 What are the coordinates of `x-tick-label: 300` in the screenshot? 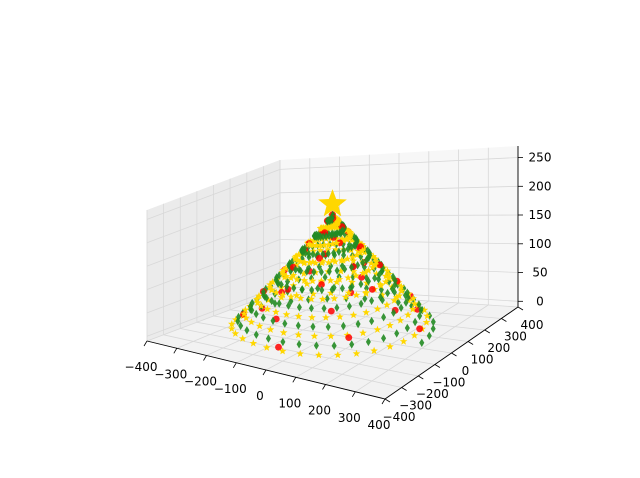 It's located at (349, 418).